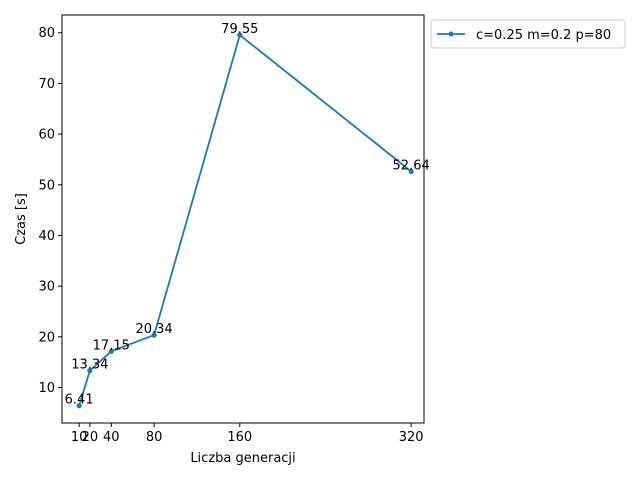 The image size is (640, 480). Describe the element at coordinates (543, 35) in the screenshot. I see `legend-label: c=0.25 m=0.2 p=80` at that location.